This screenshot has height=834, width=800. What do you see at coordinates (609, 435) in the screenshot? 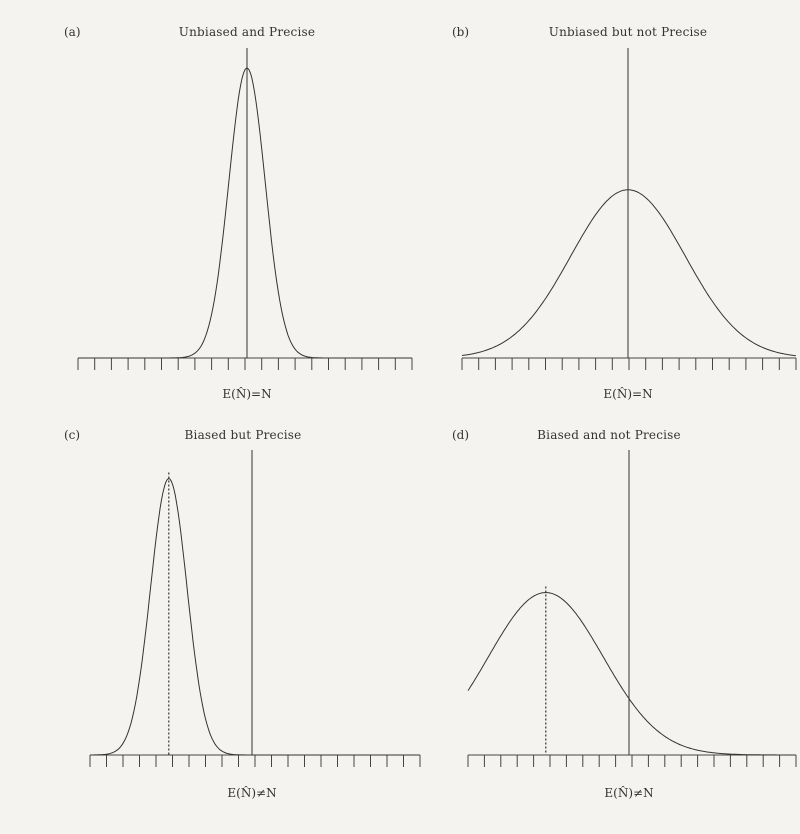
I see `panel-title: Biased and not Precise` at bounding box center [609, 435].